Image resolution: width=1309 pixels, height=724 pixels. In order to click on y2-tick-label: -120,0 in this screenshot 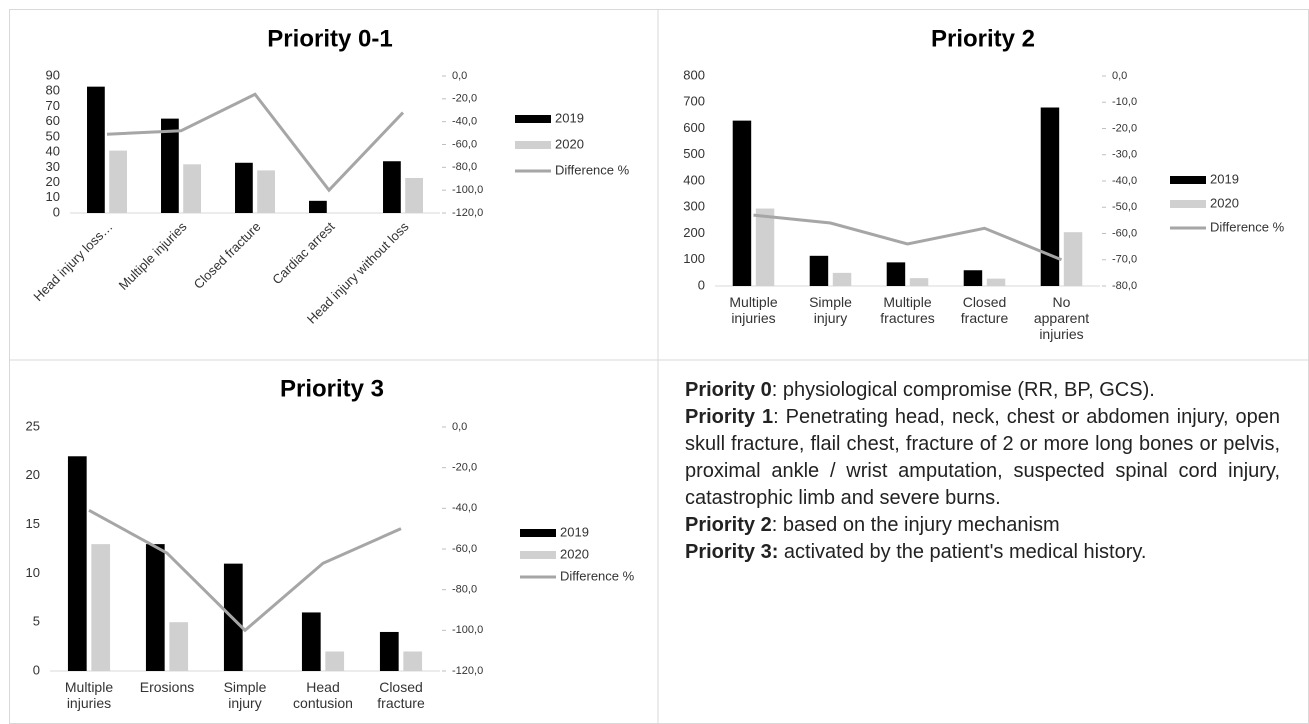, I will do `click(467, 671)`.